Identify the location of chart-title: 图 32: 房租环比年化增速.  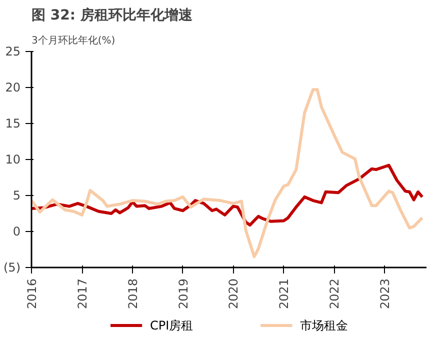
(113, 15).